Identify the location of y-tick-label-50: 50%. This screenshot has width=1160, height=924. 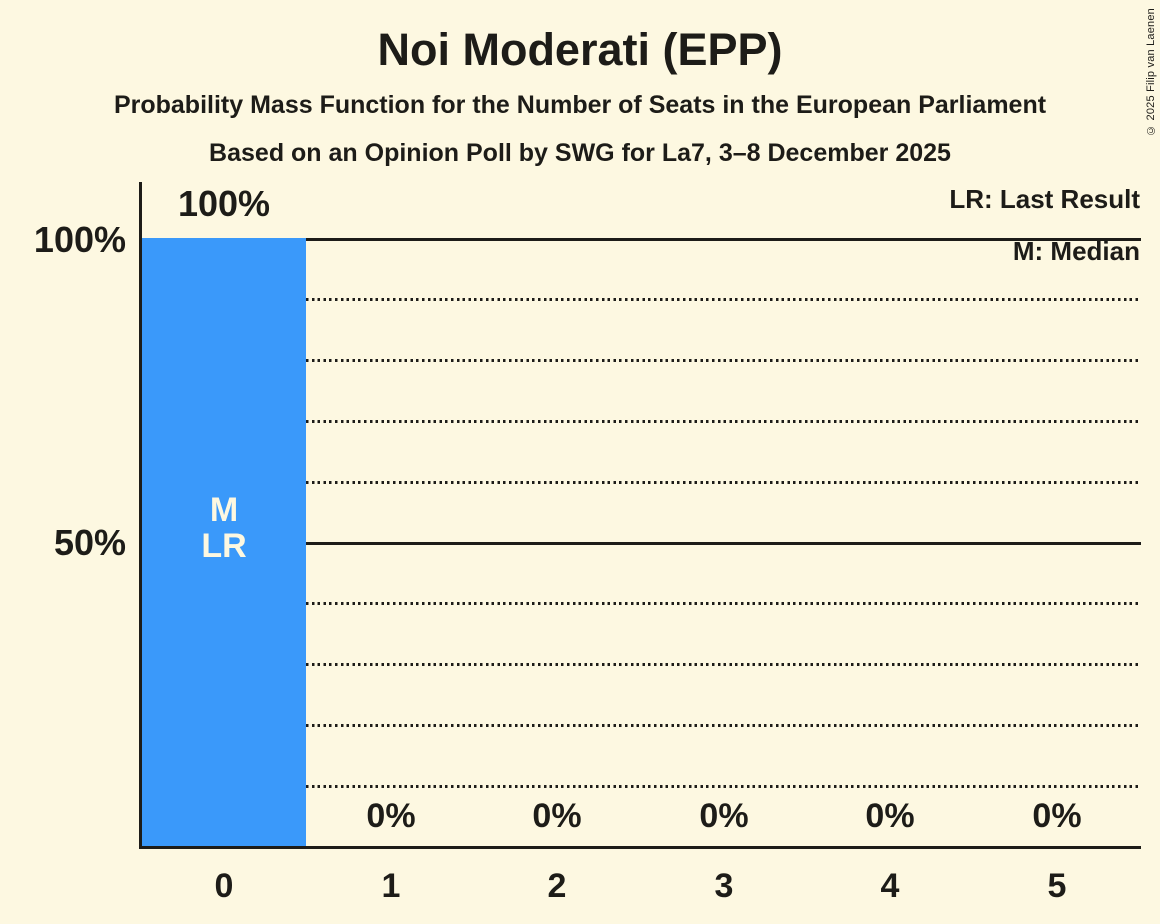
(89, 542).